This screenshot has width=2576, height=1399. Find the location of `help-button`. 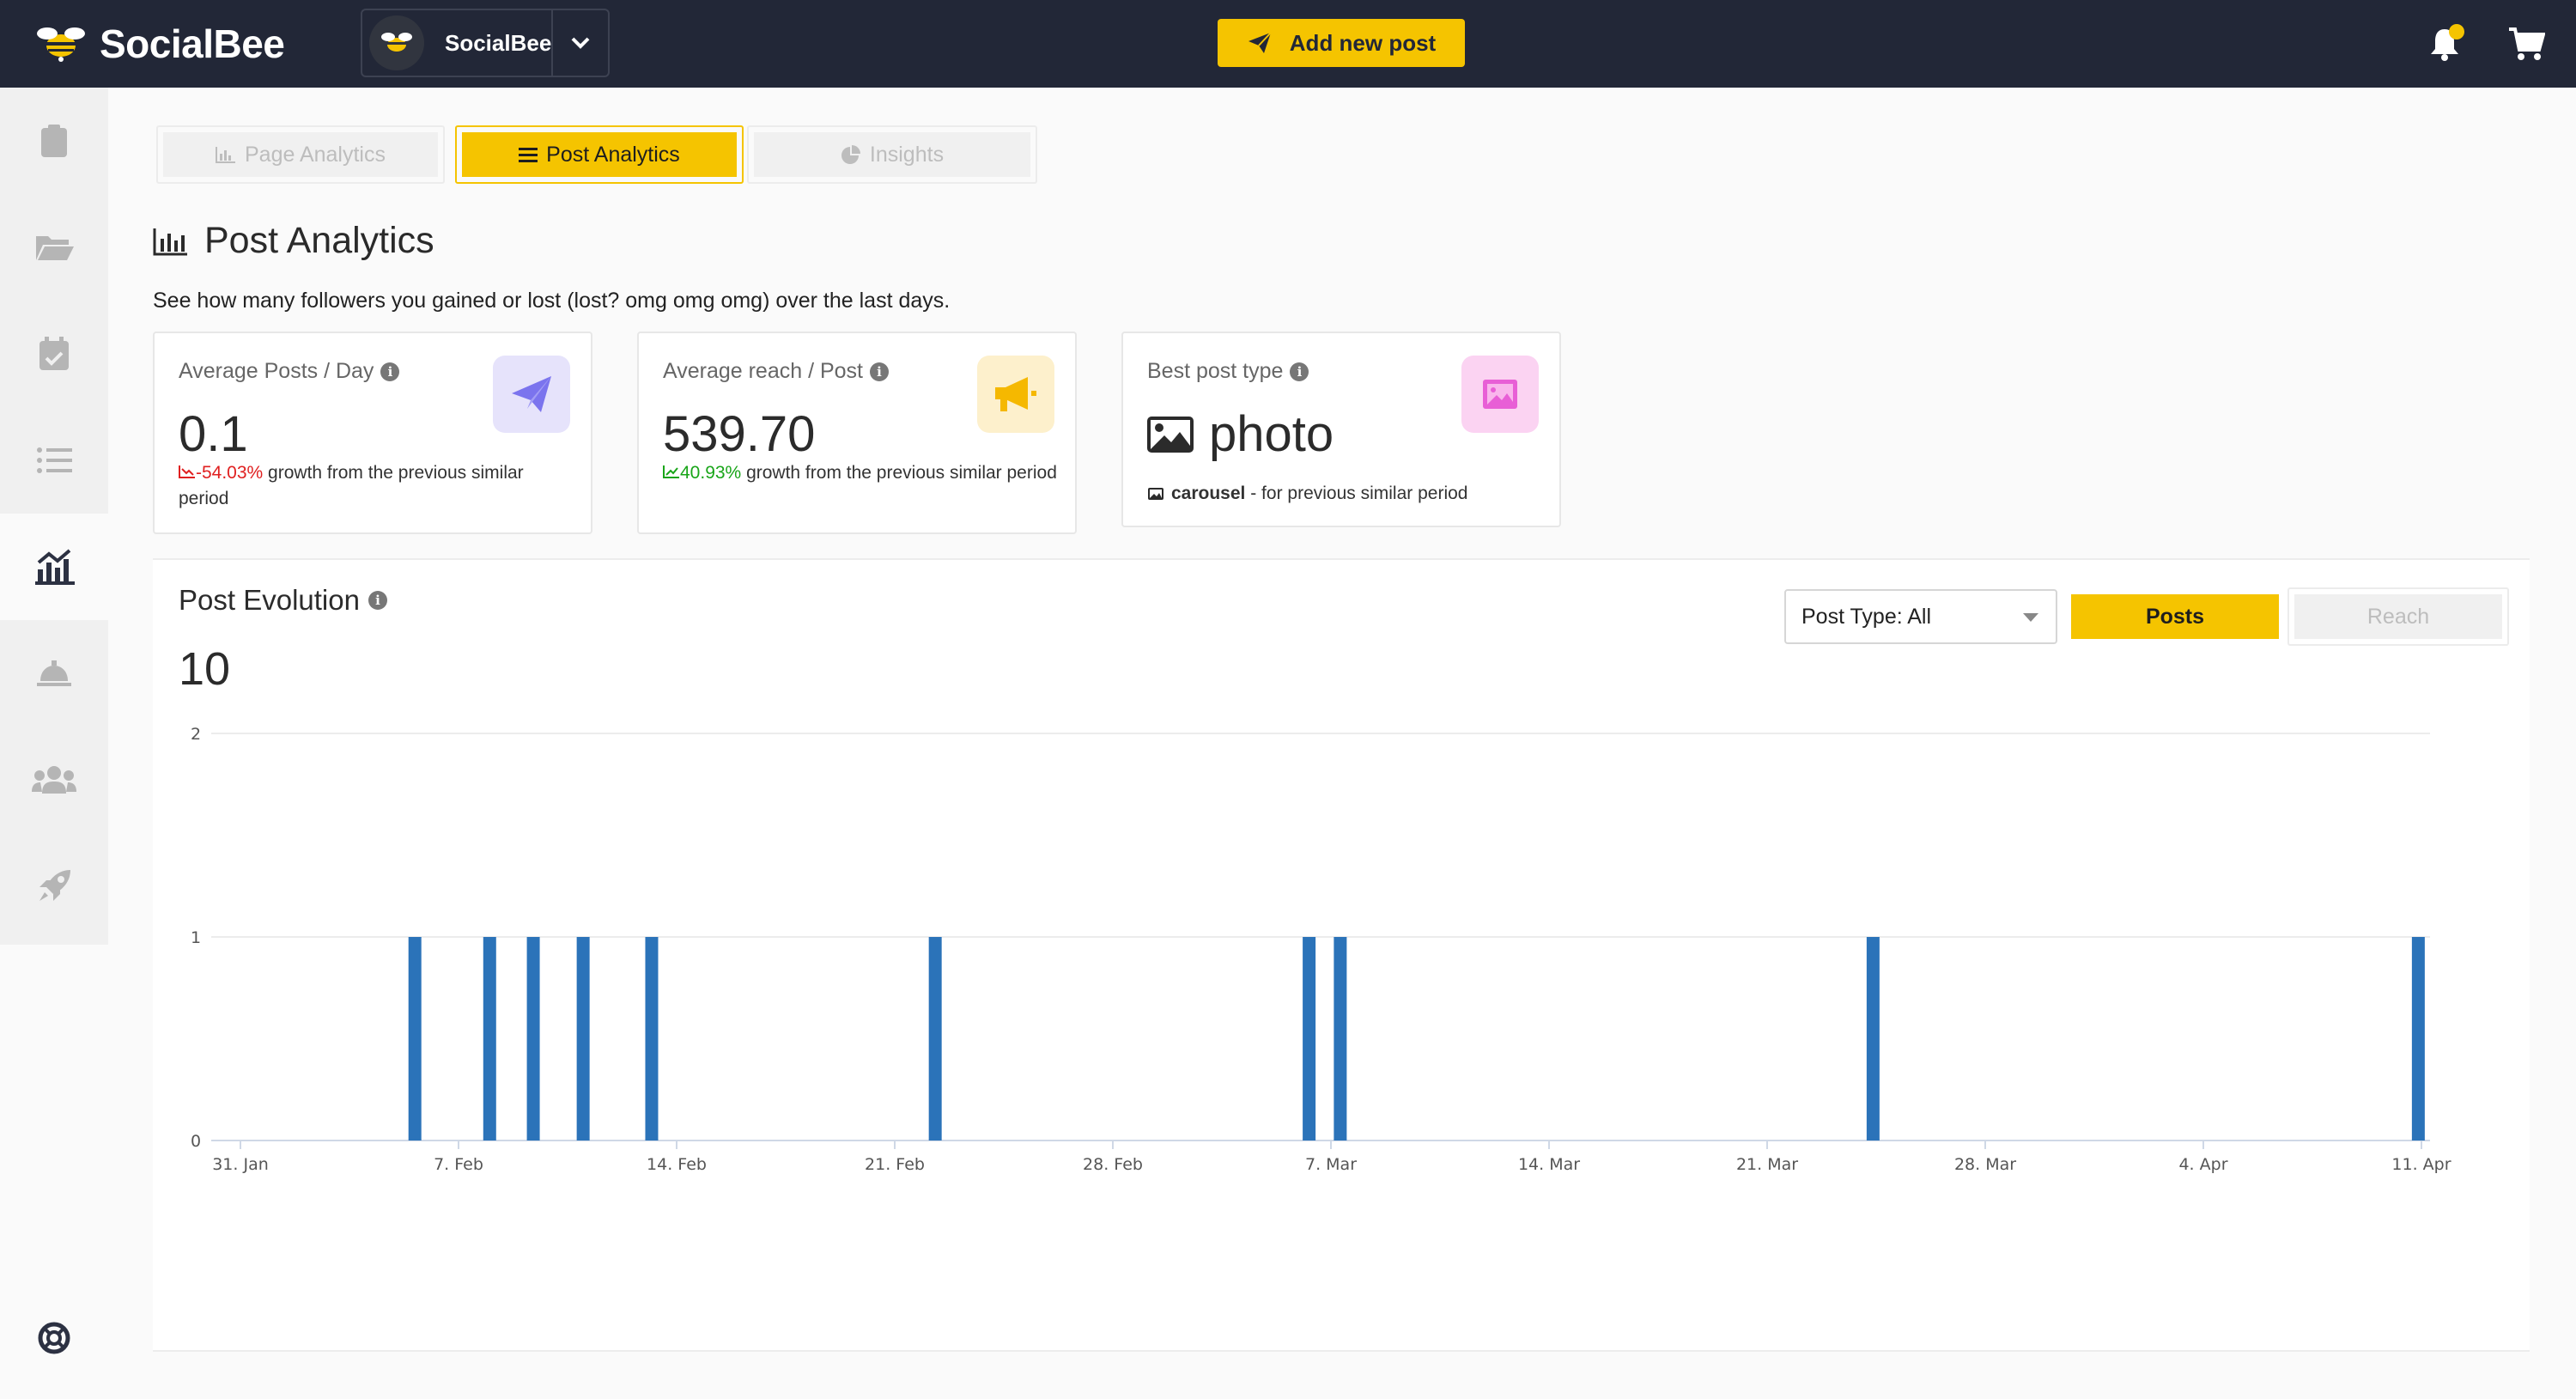

help-button is located at coordinates (54, 1338).